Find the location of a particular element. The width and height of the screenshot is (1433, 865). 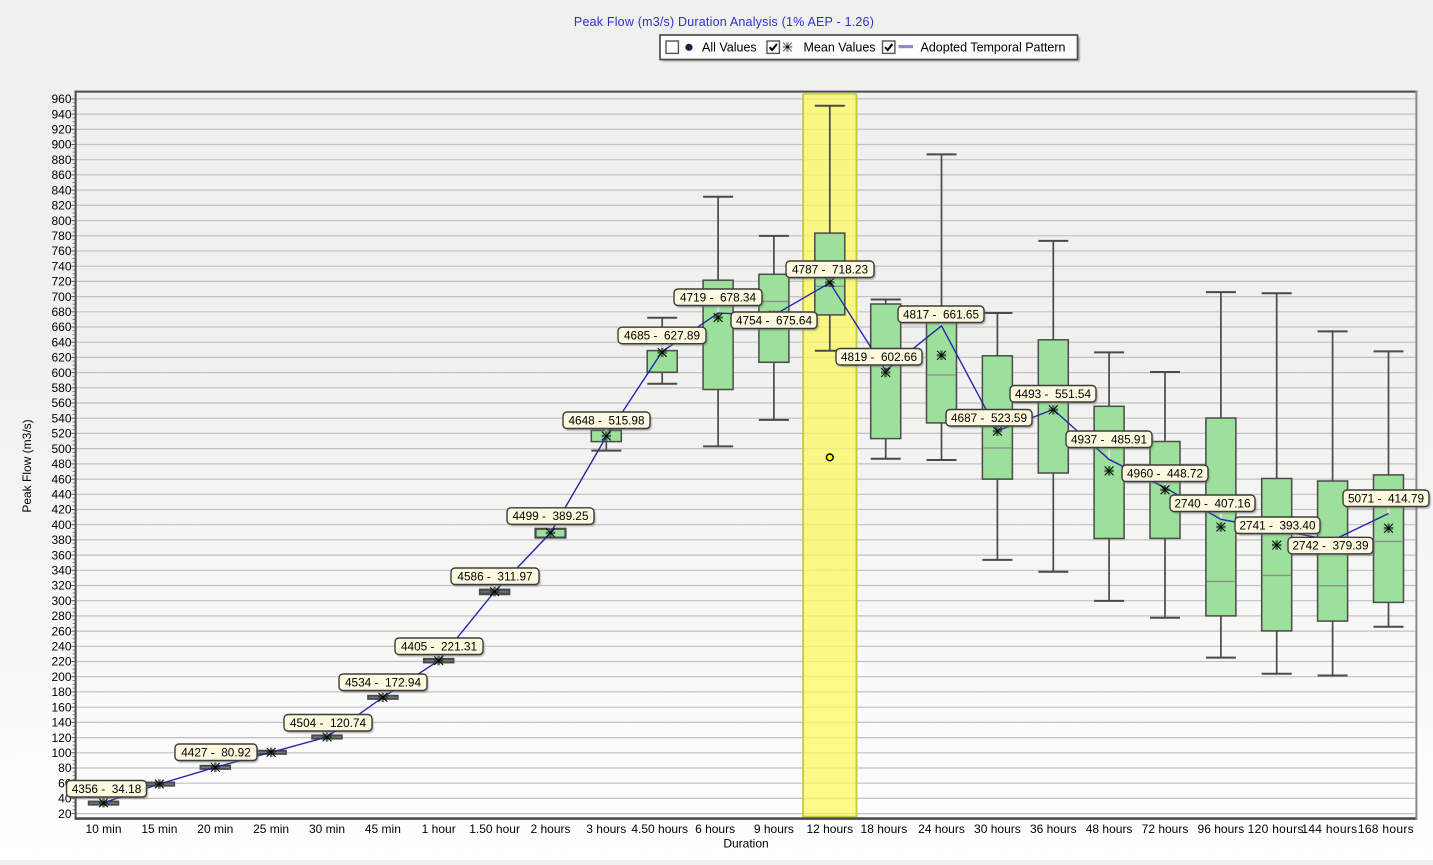

svg-text: 72 hours is located at coordinates (1165, 829).